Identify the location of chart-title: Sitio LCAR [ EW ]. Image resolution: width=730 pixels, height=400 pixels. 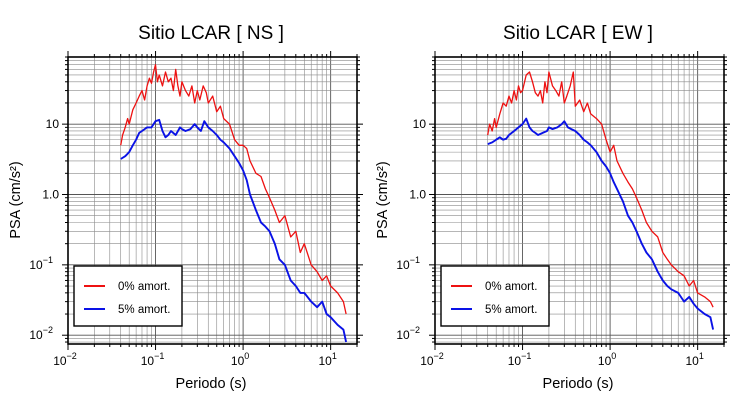
(578, 33).